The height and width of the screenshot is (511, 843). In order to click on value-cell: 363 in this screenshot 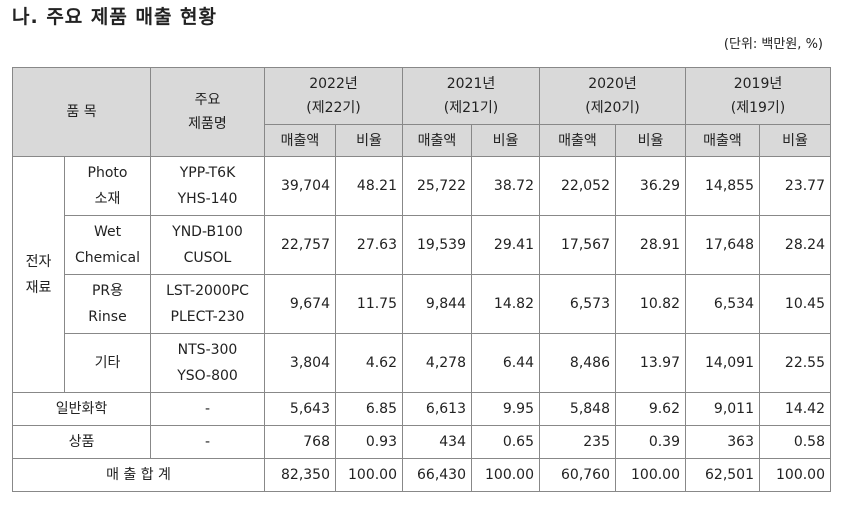, I will do `click(722, 442)`.